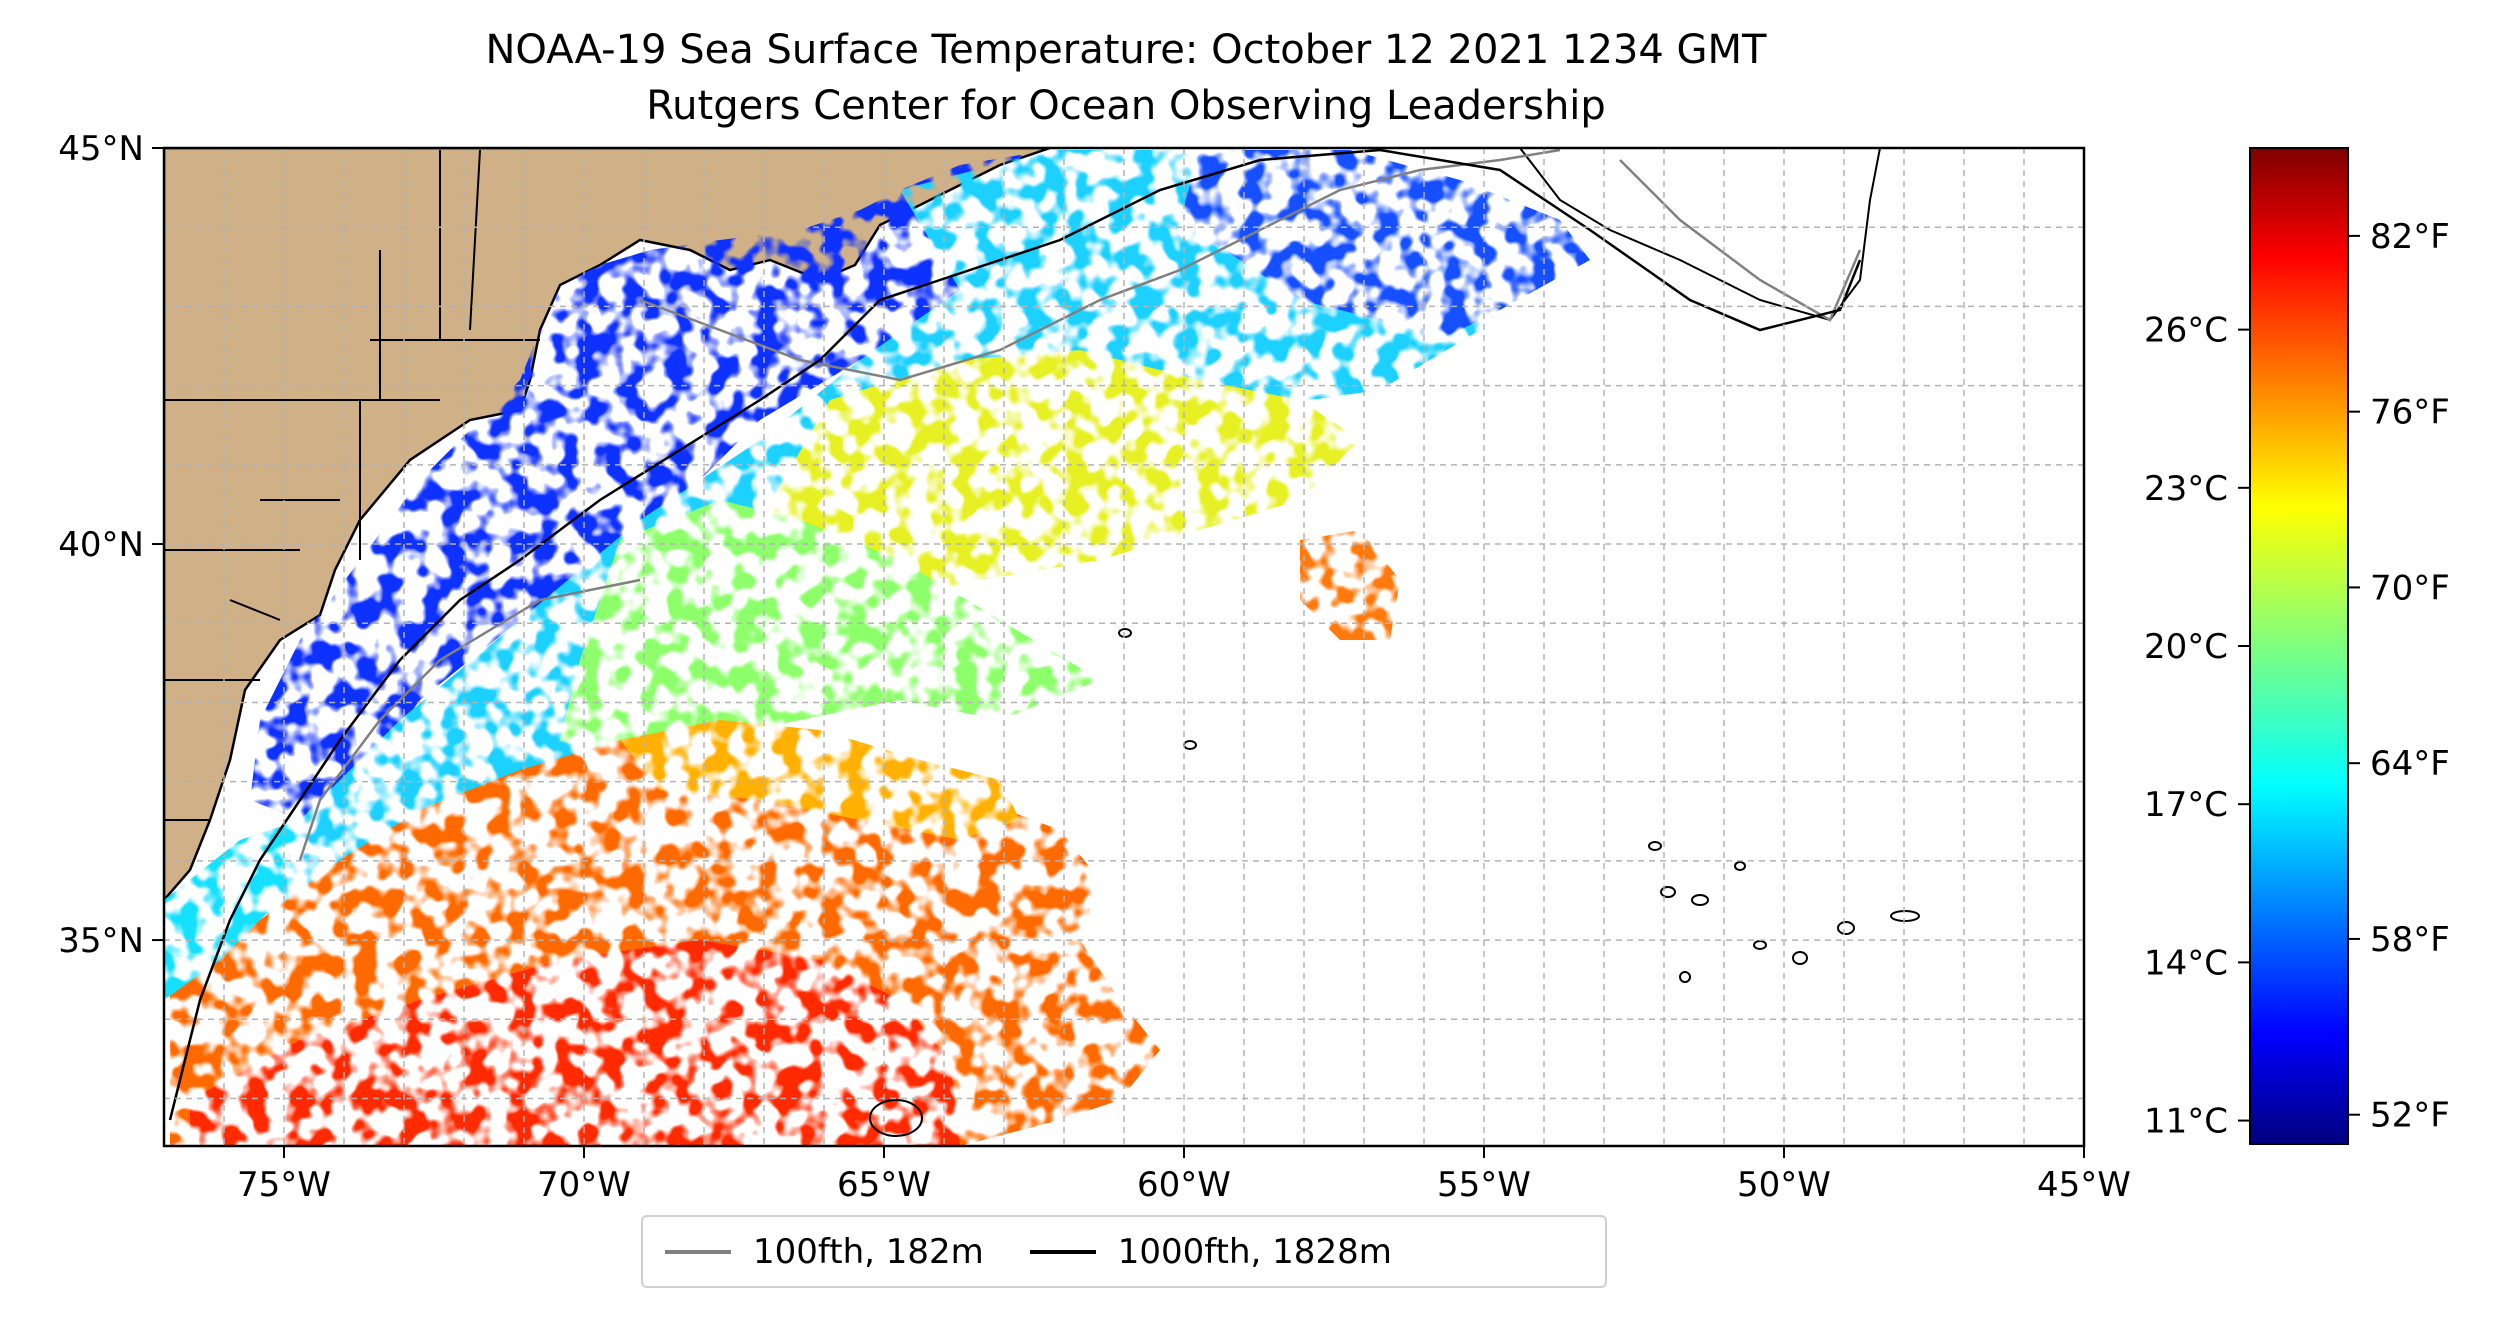  Describe the element at coordinates (352, 485) in the screenshot. I see `state-borders` at that location.